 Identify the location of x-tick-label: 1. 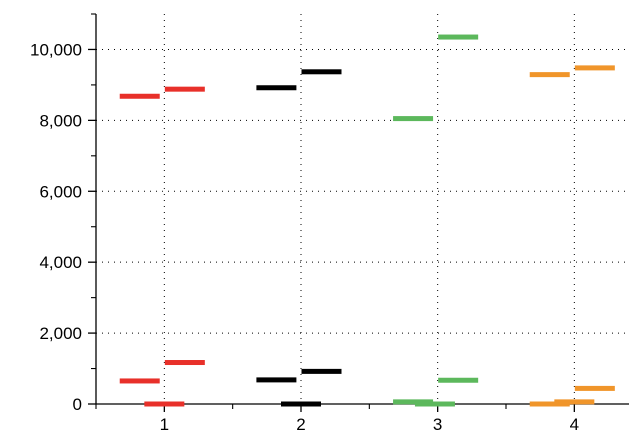
(164, 424).